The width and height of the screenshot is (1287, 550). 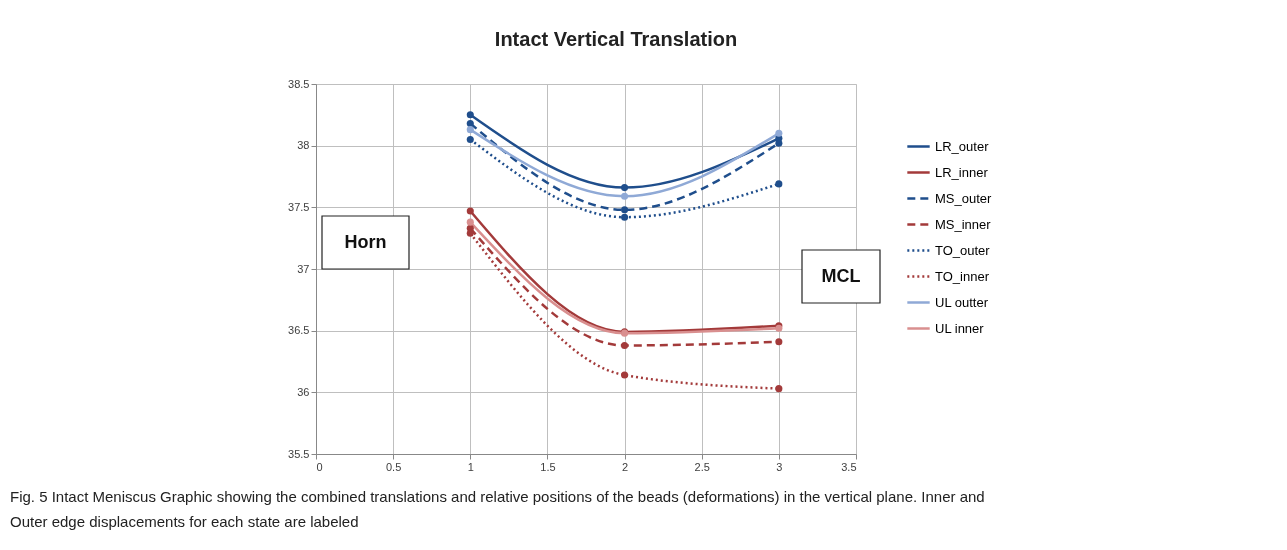 What do you see at coordinates (365, 241) in the screenshot?
I see `annotation: Horn` at bounding box center [365, 241].